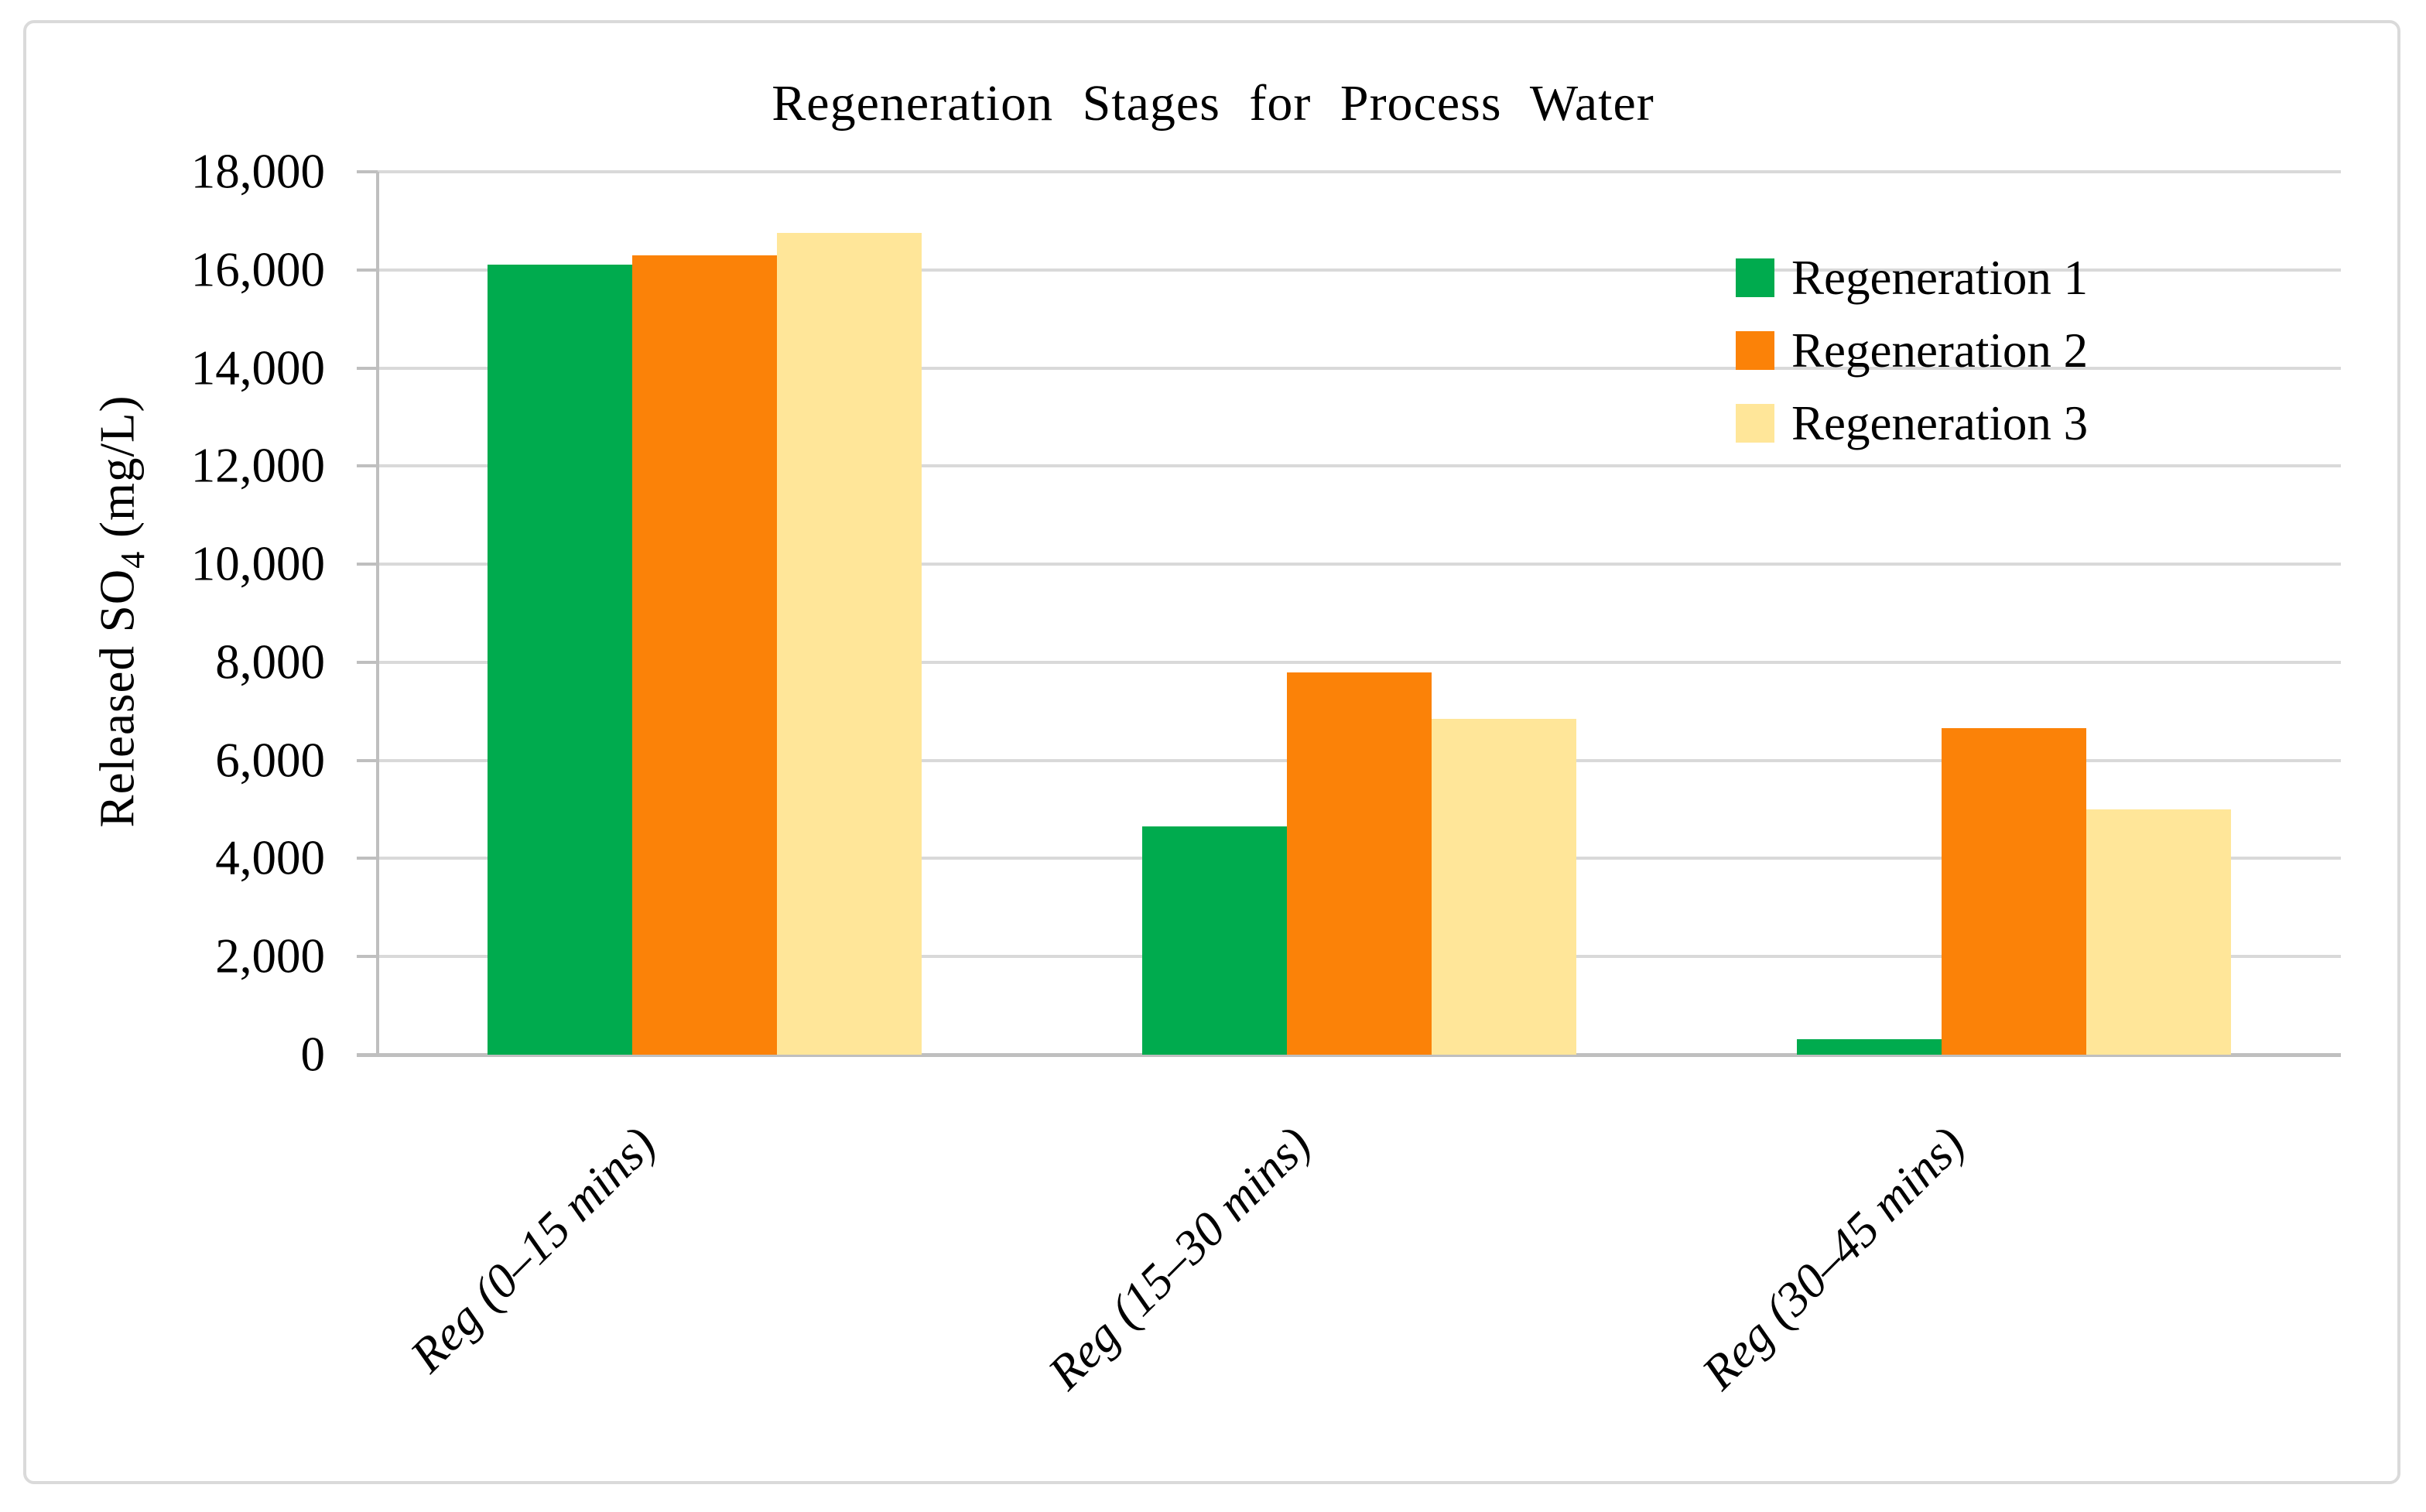  Describe the element at coordinates (368, 662) in the screenshot. I see `y-tick-8,000` at that location.